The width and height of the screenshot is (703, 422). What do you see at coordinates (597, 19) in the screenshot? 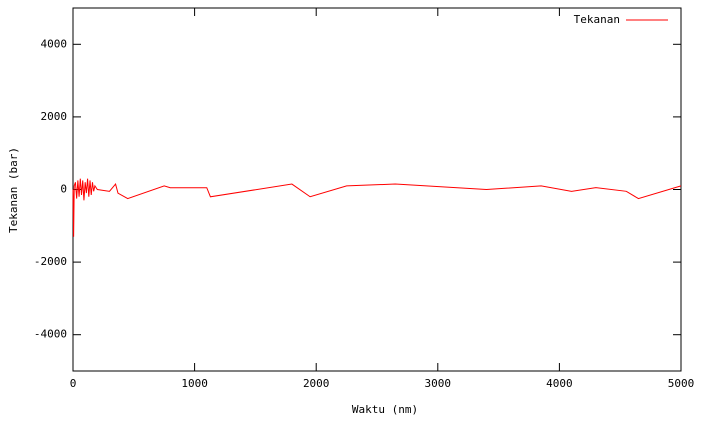
I see `legend-label: Tekanan` at bounding box center [597, 19].